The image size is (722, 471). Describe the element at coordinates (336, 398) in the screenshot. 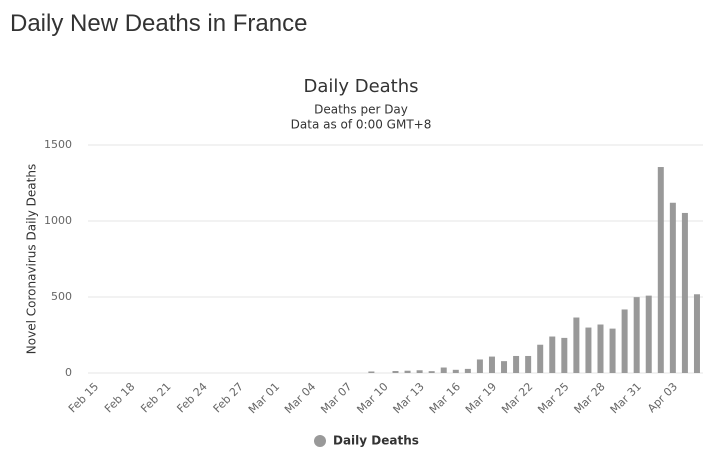

I see `x-tick-label: Mar 07` at that location.